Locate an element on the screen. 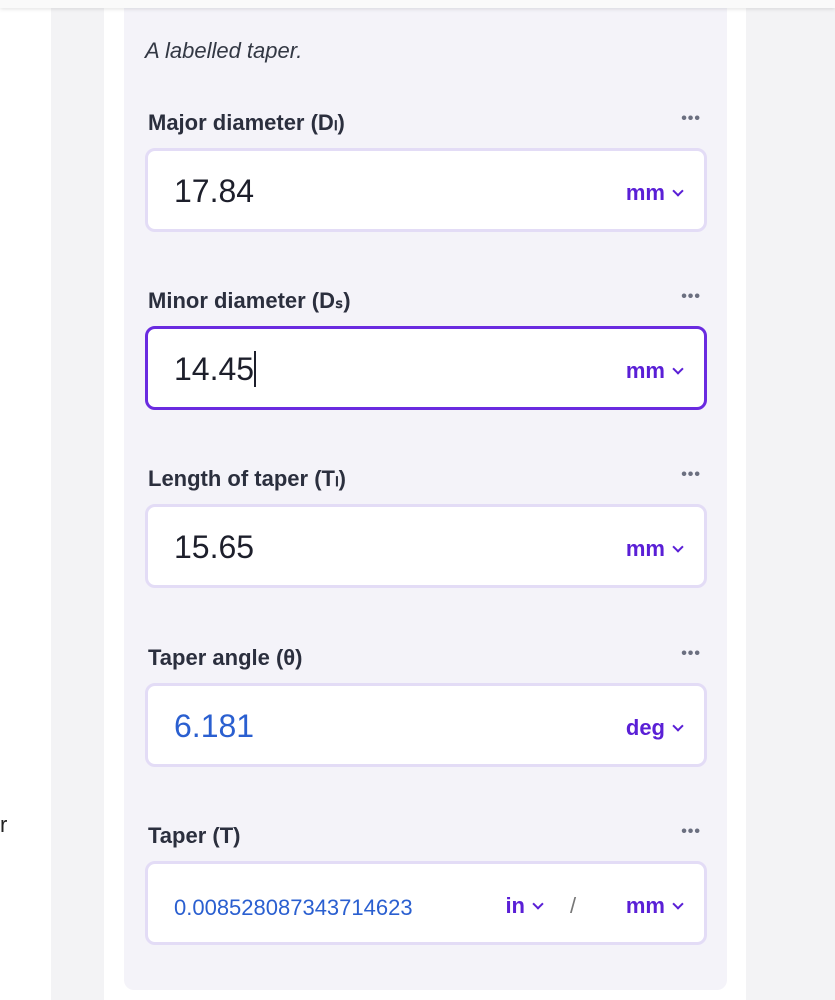 This screenshot has height=1000, width=835. field-label: Taper angle (θ) is located at coordinates (225, 657).